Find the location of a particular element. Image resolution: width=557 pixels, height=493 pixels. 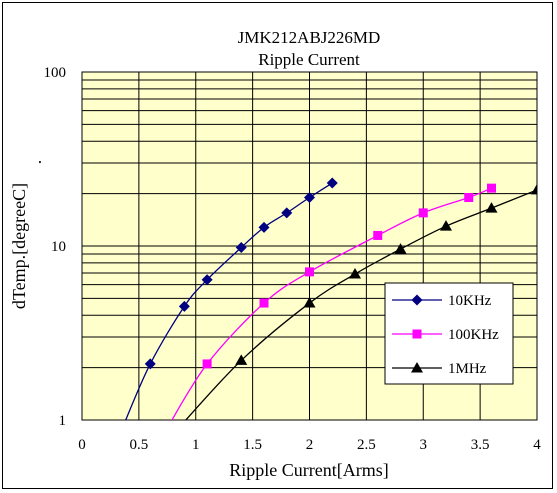

y-axis-label-suffix: . is located at coordinates (35, 162).